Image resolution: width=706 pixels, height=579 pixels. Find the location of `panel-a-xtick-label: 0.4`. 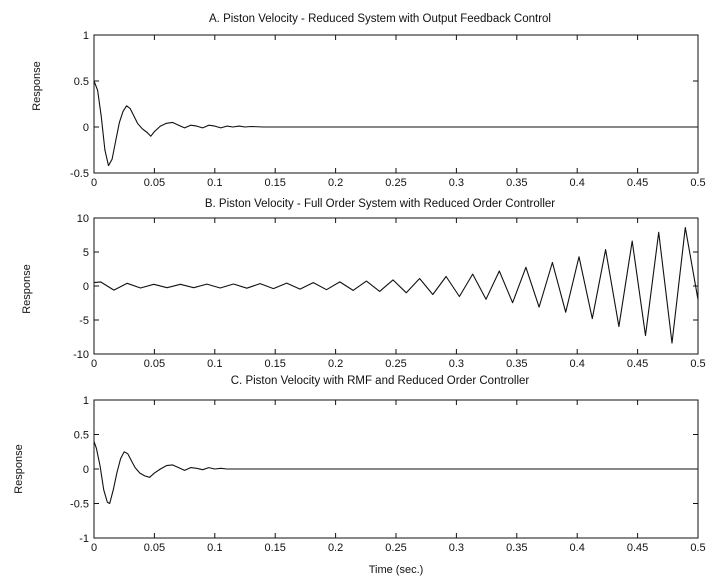

panel-a-xtick-label: 0.4 is located at coordinates (577, 183).